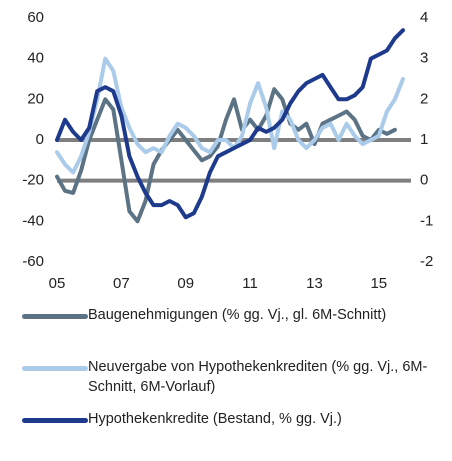 The height and width of the screenshot is (461, 452). I want to click on y-tick-label: -20, so click(33, 180).